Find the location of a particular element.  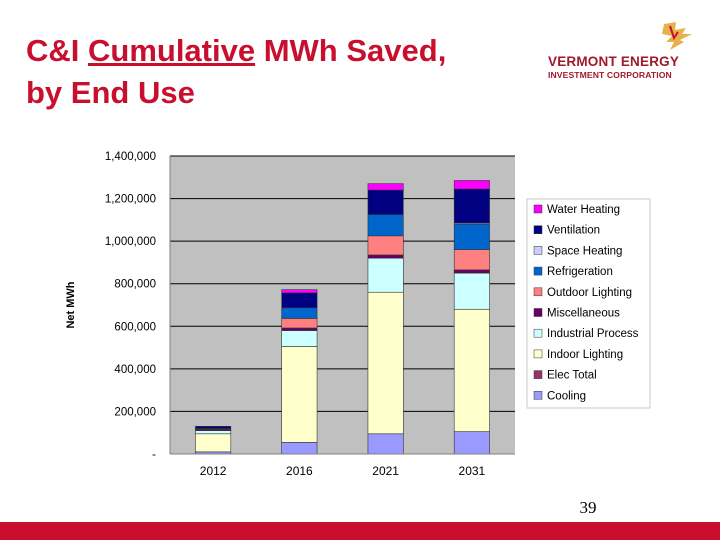

x-tick-label: 2016 is located at coordinates (299, 471).